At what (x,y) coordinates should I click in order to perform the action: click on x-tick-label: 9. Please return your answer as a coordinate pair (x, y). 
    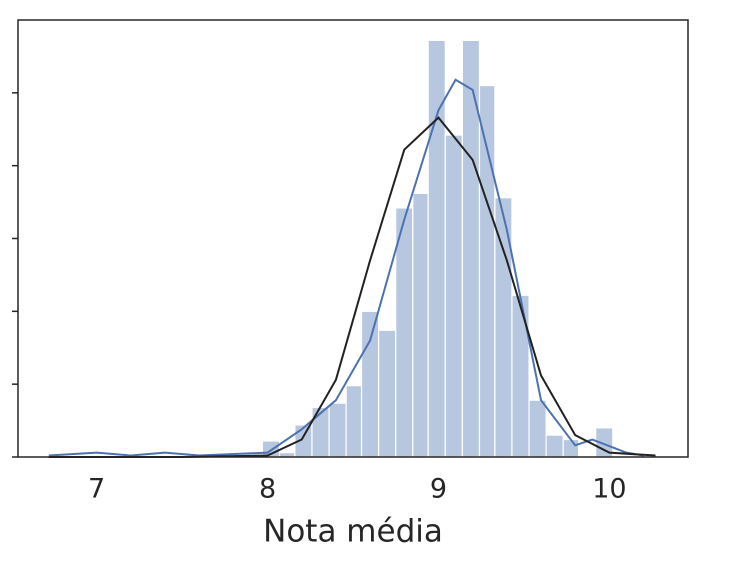
    Looking at the image, I should click on (438, 489).